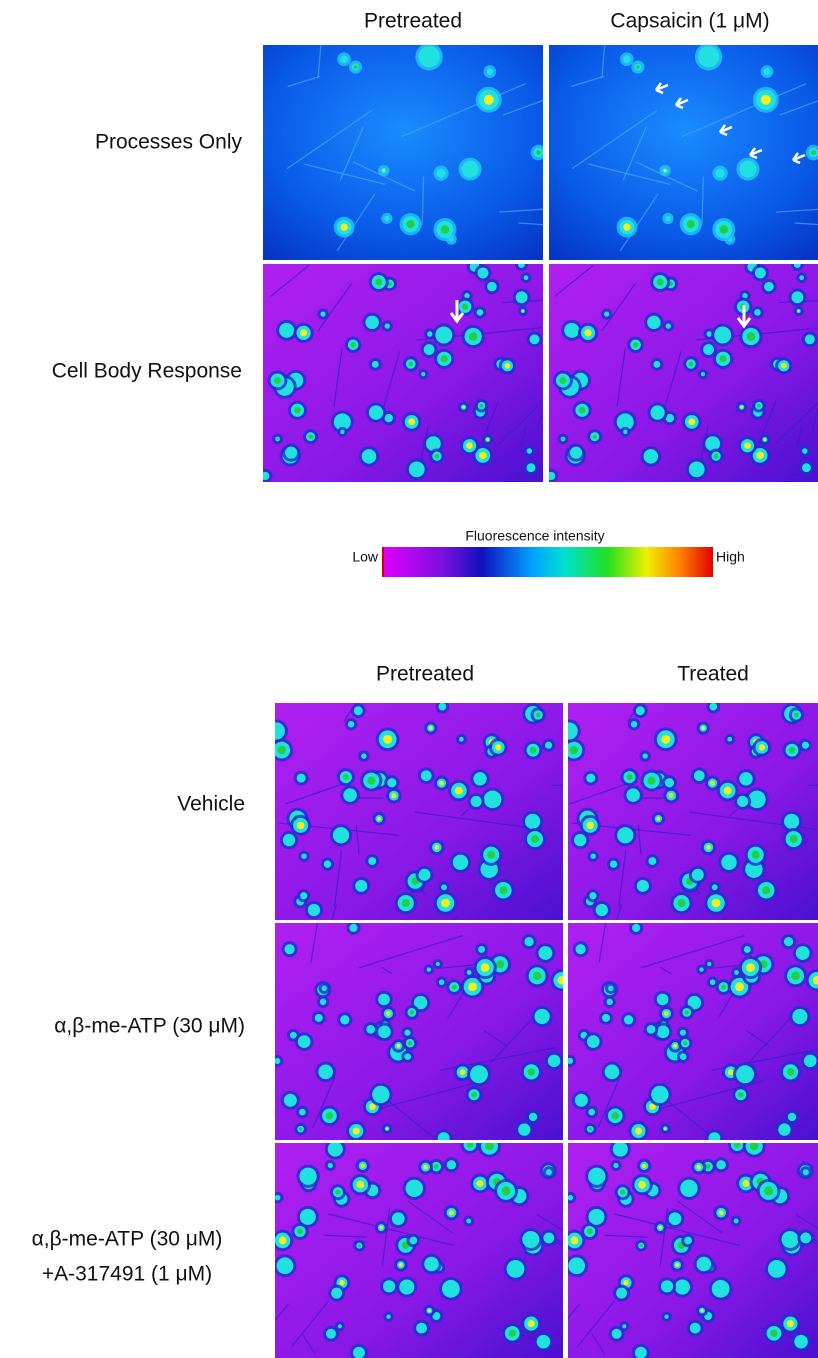  I want to click on colorbar-title: Fluorescence intensity, so click(534, 536).